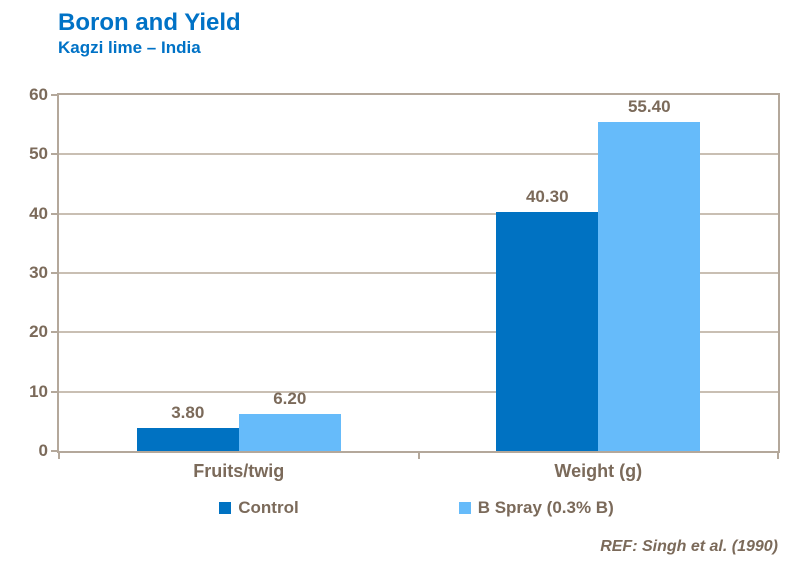  What do you see at coordinates (188, 413) in the screenshot?
I see `bar-value-label: 3.80` at bounding box center [188, 413].